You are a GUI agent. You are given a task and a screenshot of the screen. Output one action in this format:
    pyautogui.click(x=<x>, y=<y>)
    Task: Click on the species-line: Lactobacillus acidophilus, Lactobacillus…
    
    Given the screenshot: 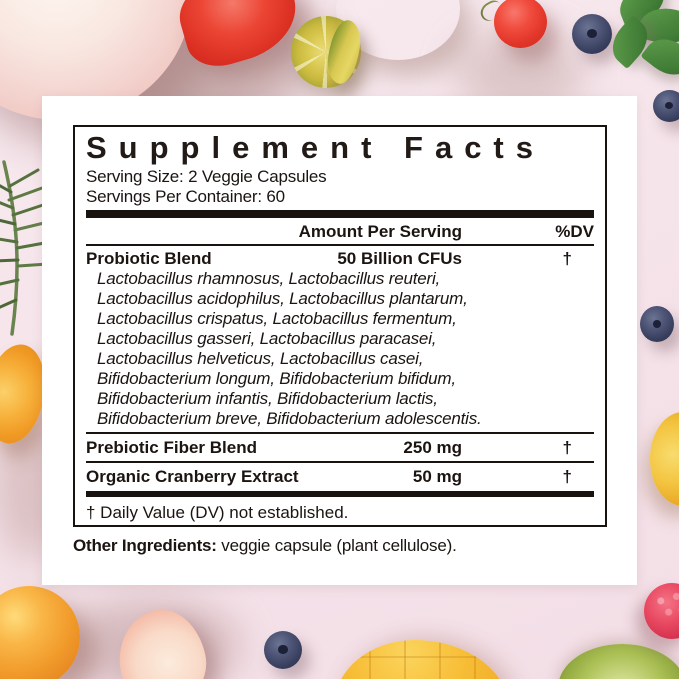 What is the action you would take?
    pyautogui.click(x=282, y=298)
    